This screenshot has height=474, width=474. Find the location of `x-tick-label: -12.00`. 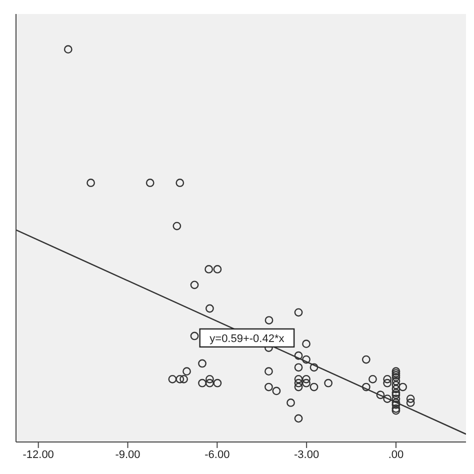

x-tick-label: -12.00 is located at coordinates (38, 454).